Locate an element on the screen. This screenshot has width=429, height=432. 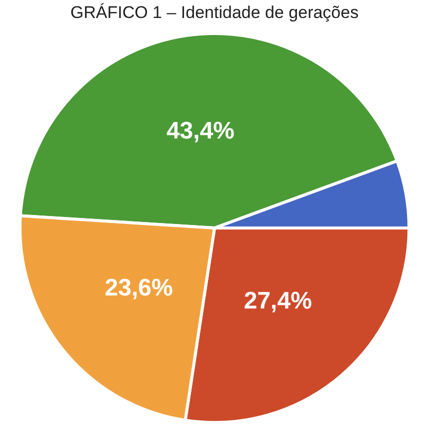
data-label: 43,4% is located at coordinates (200, 130).